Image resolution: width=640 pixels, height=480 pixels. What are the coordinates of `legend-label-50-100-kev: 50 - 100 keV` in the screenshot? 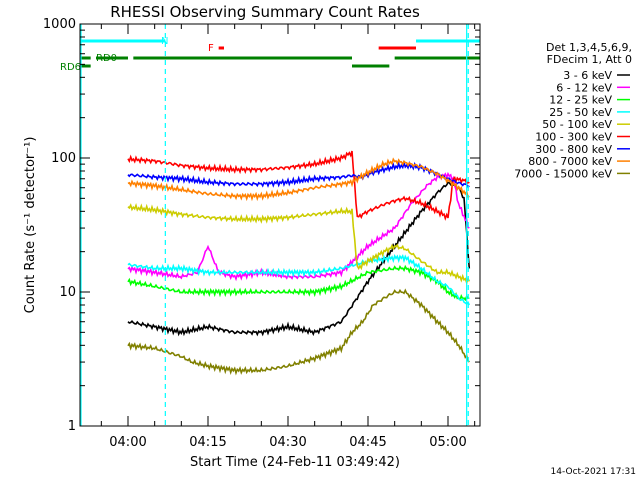 It's located at (577, 124).